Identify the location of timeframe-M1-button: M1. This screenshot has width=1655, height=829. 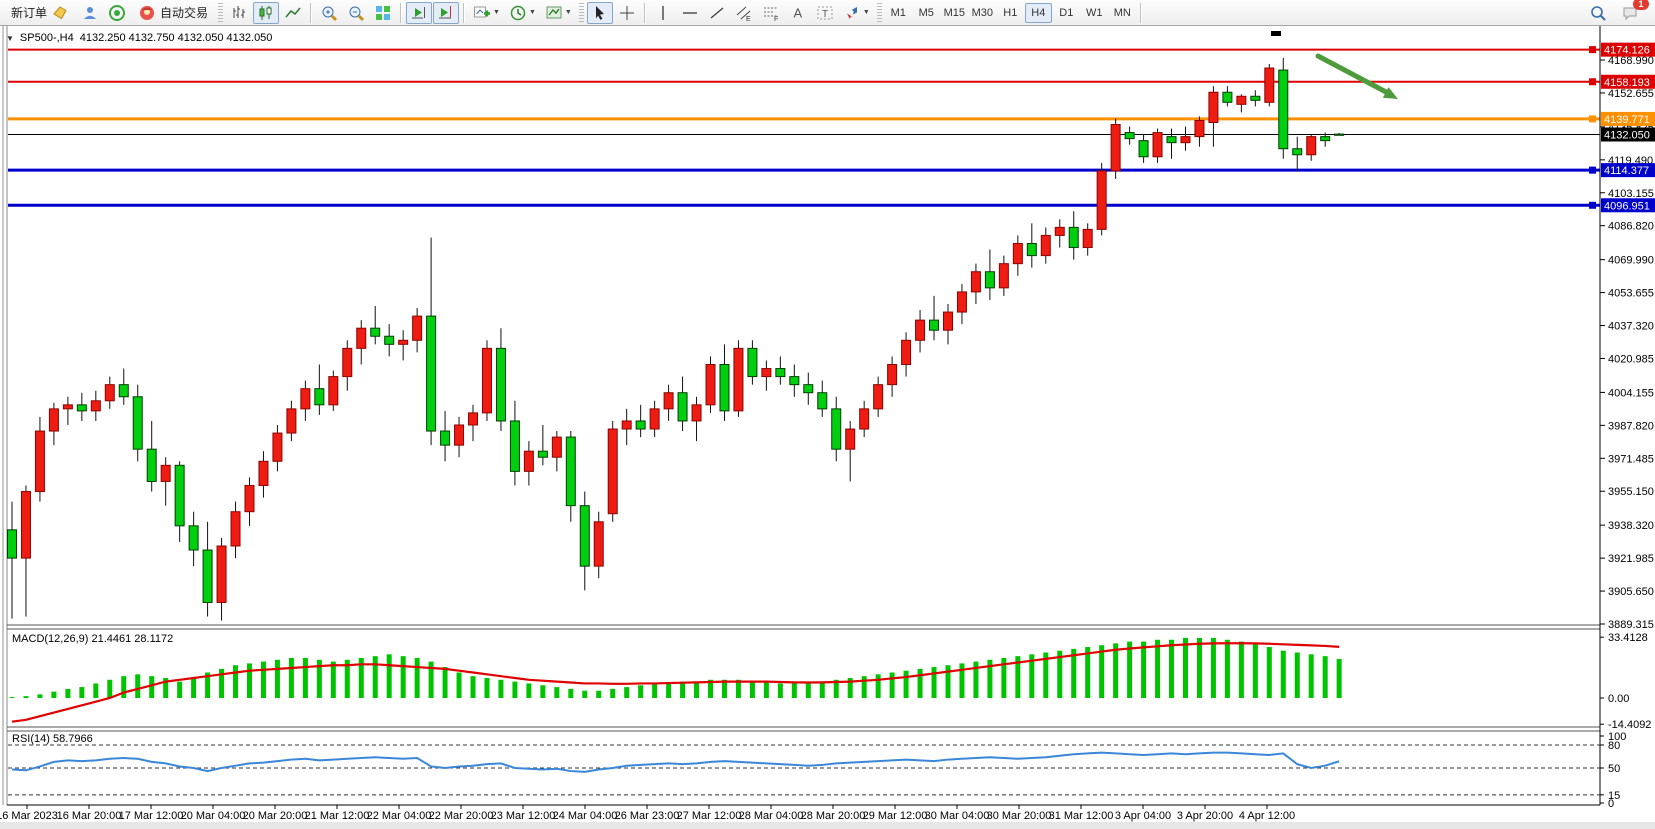
(898, 13).